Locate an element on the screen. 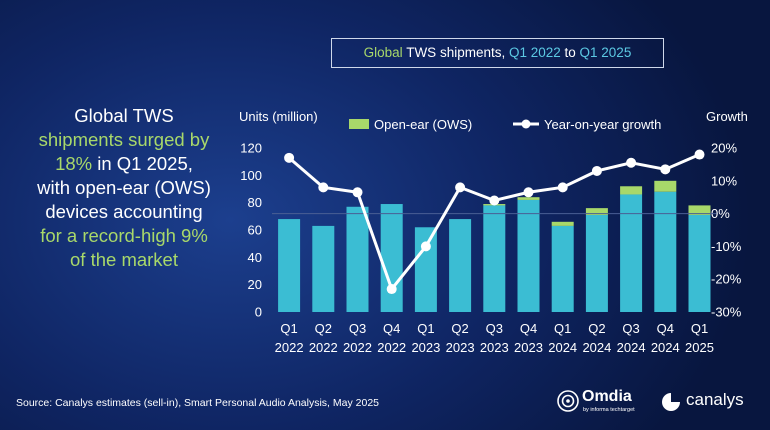  right-tick-label: 10% is located at coordinates (724, 180).